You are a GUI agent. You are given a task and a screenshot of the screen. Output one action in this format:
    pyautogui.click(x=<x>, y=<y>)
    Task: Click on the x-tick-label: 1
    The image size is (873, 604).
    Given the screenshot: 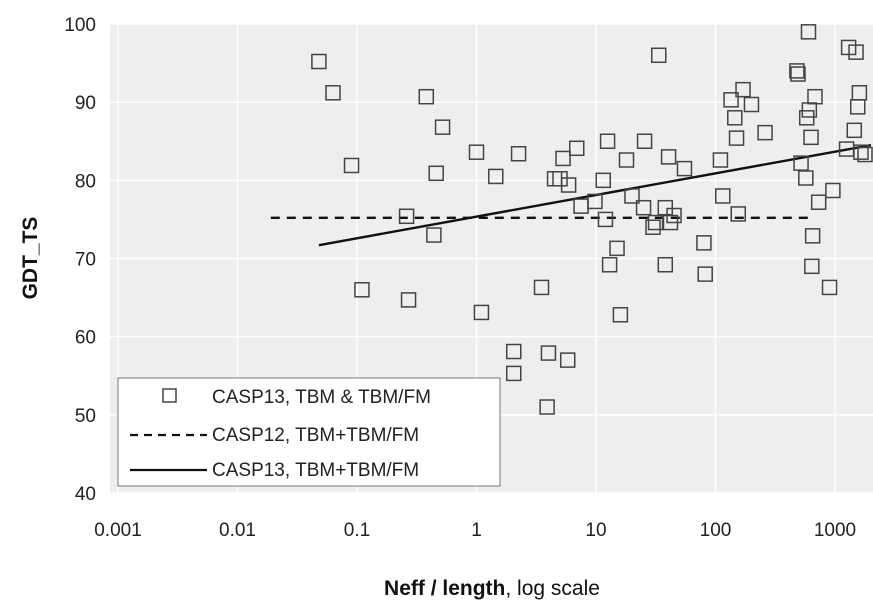 What is the action you would take?
    pyautogui.click(x=476, y=530)
    